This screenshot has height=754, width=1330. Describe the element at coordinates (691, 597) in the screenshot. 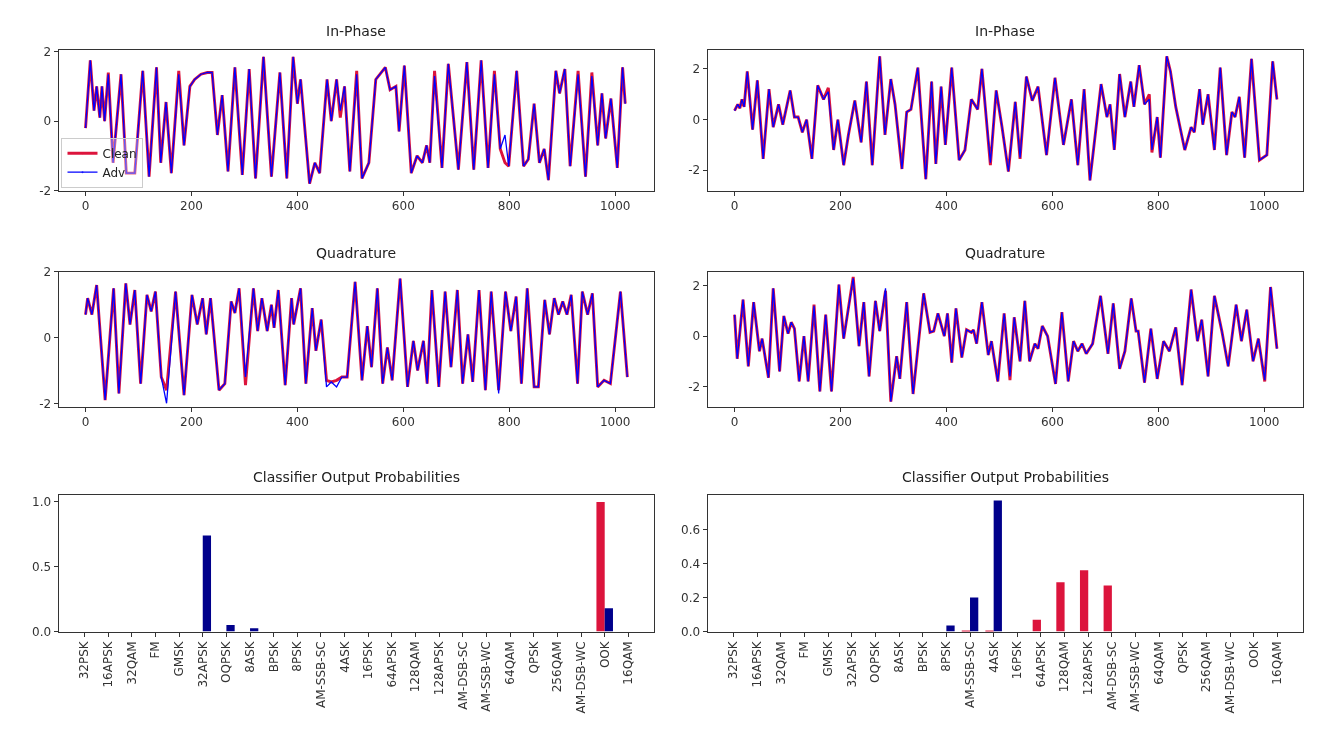

I see `y-tick-label: 0.2` at that location.